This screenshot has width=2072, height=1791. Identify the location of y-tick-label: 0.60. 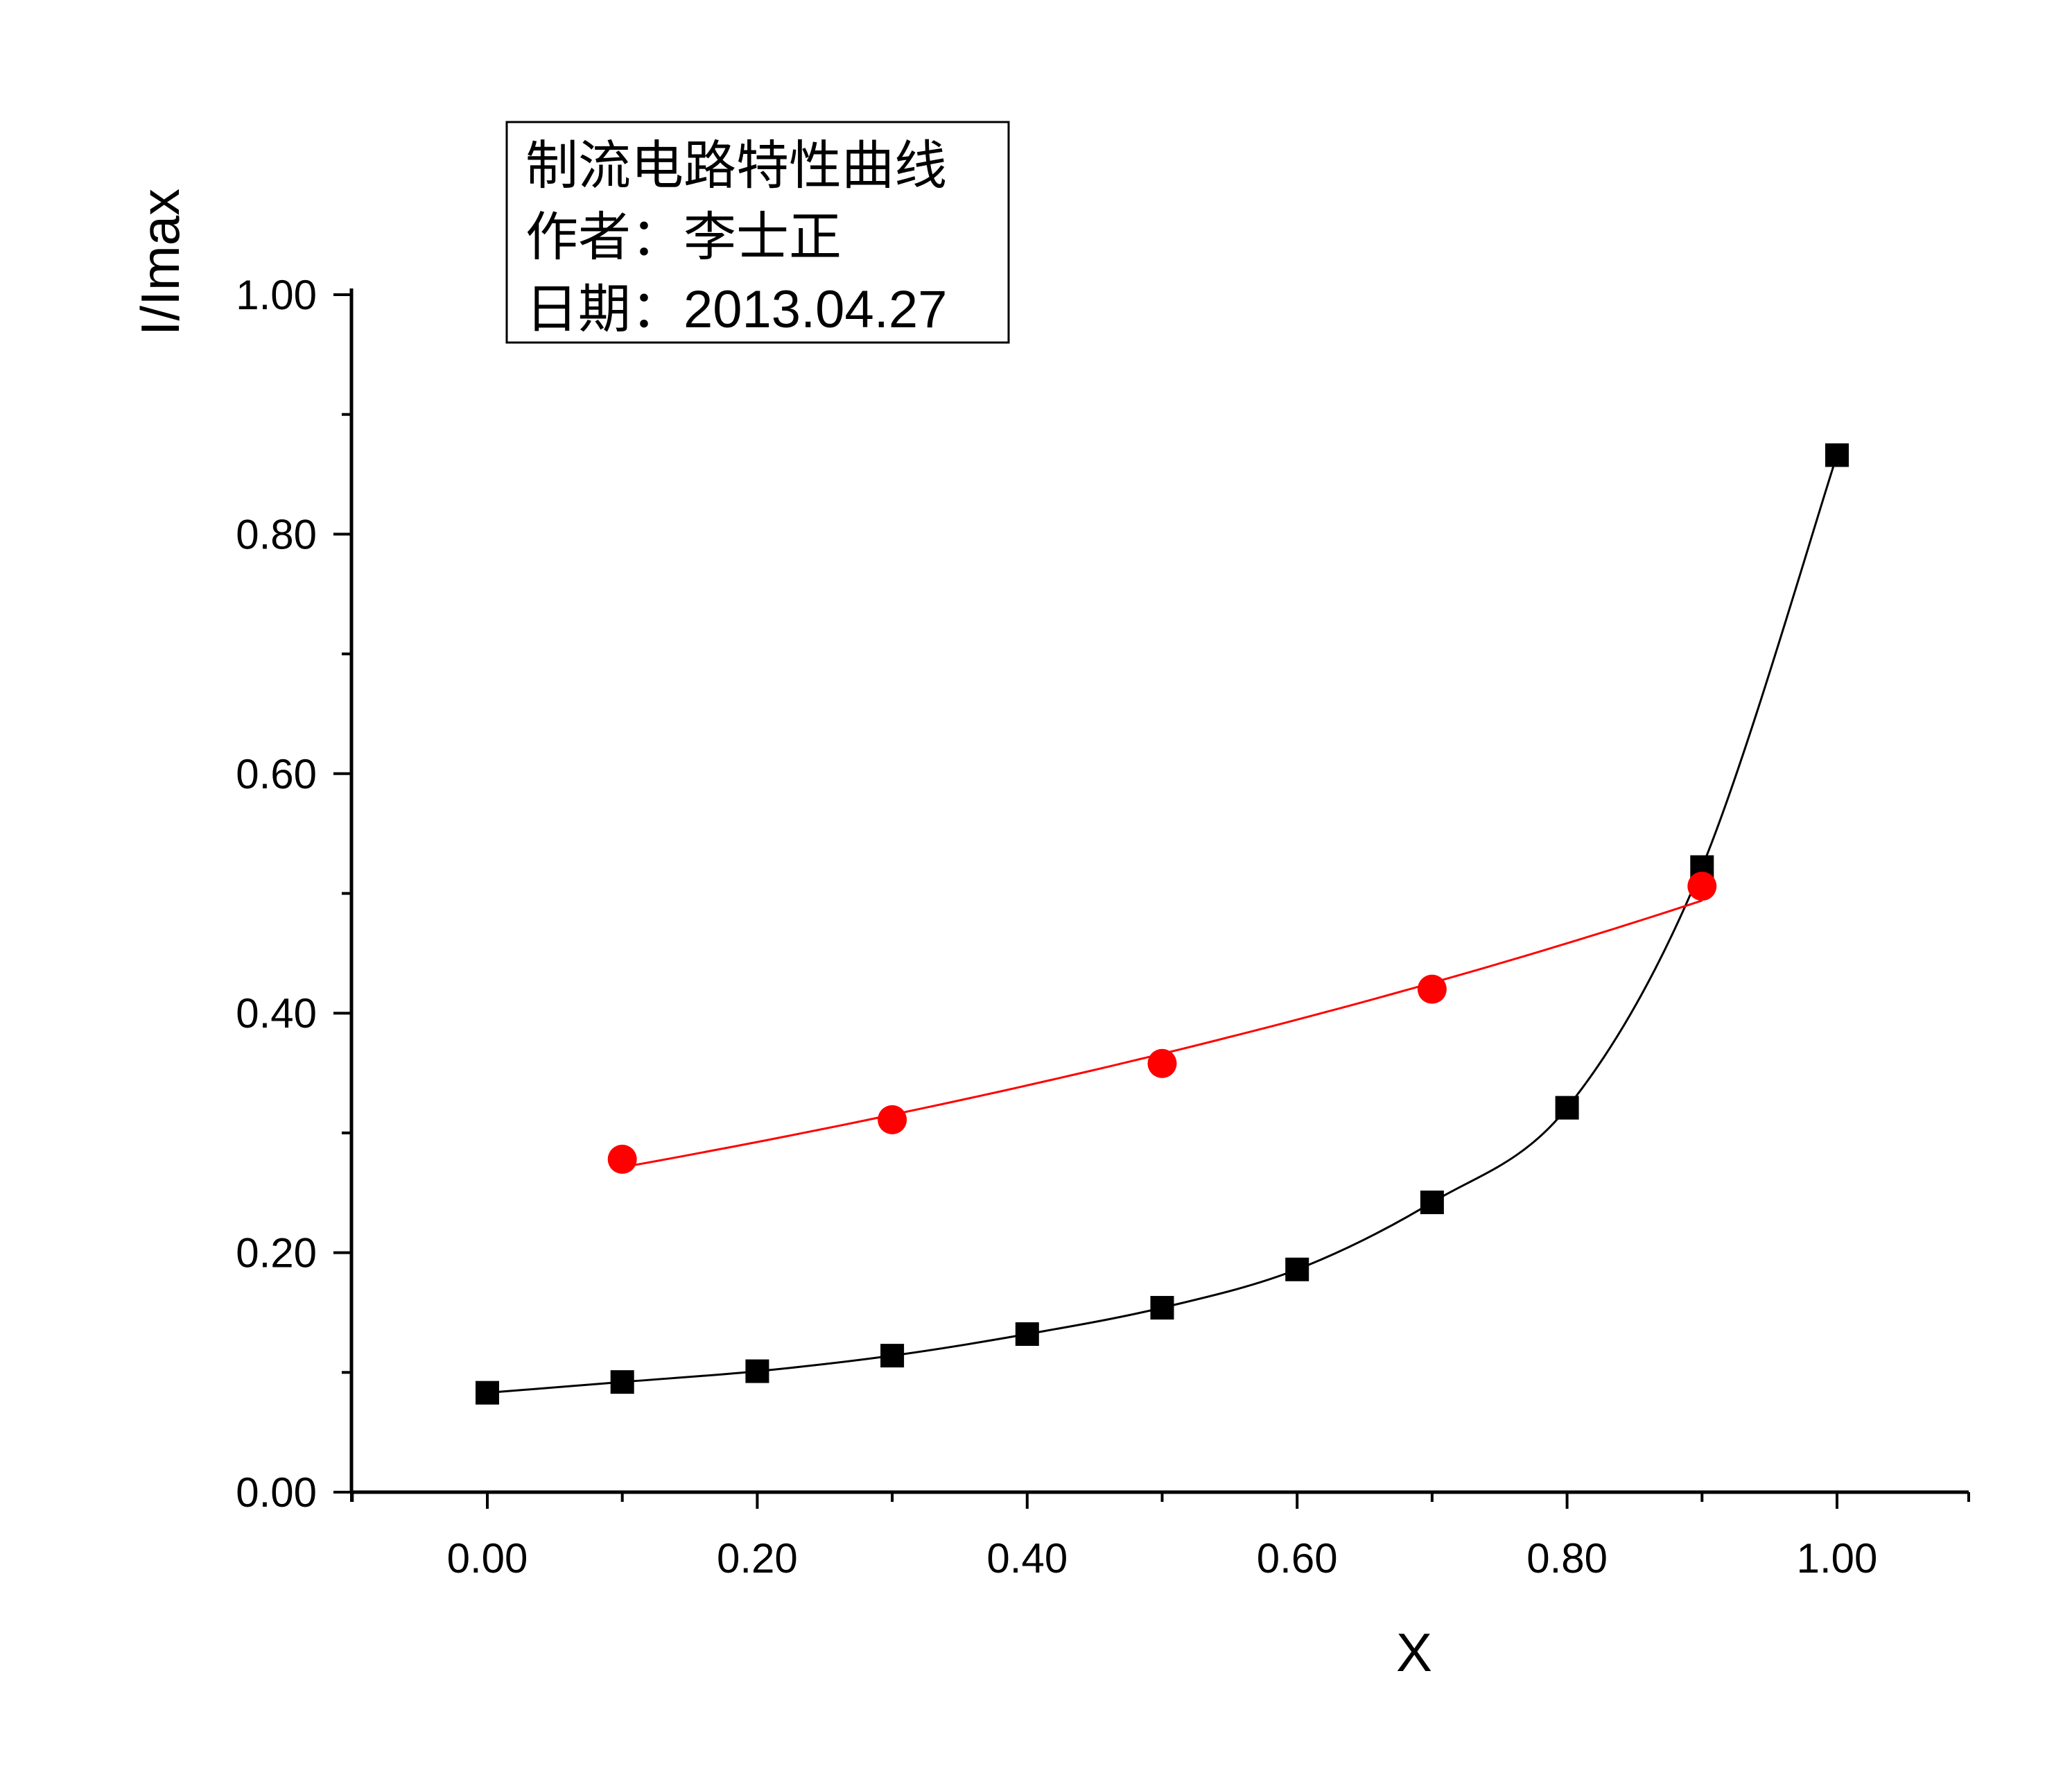
(276, 774).